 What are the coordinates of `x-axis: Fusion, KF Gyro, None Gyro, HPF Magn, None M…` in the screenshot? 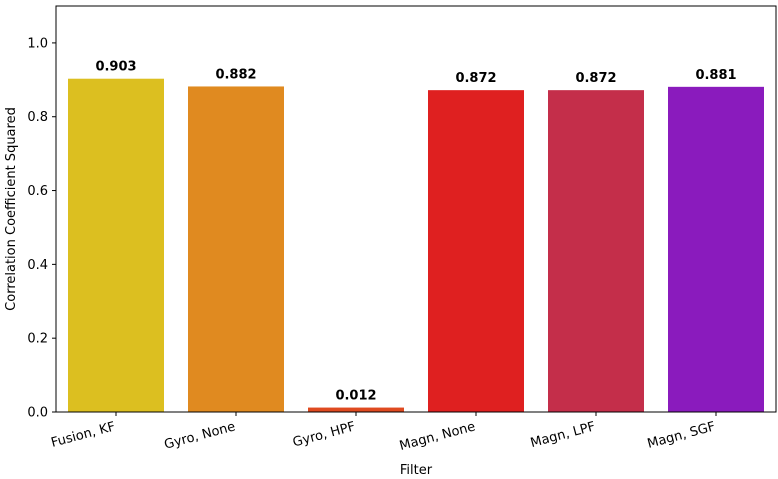 It's located at (383, 433).